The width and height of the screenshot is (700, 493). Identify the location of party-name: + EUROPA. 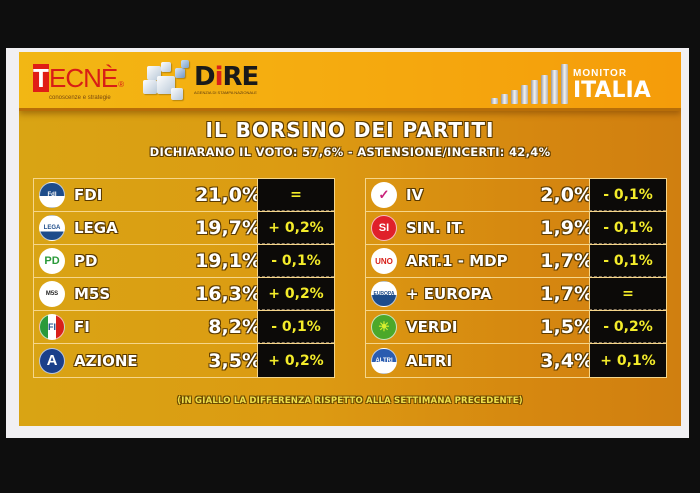
(449, 294).